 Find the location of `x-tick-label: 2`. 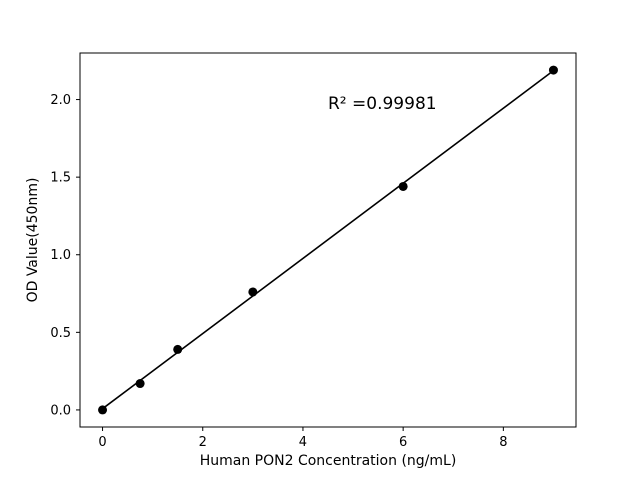

x-tick-label: 2 is located at coordinates (203, 442).